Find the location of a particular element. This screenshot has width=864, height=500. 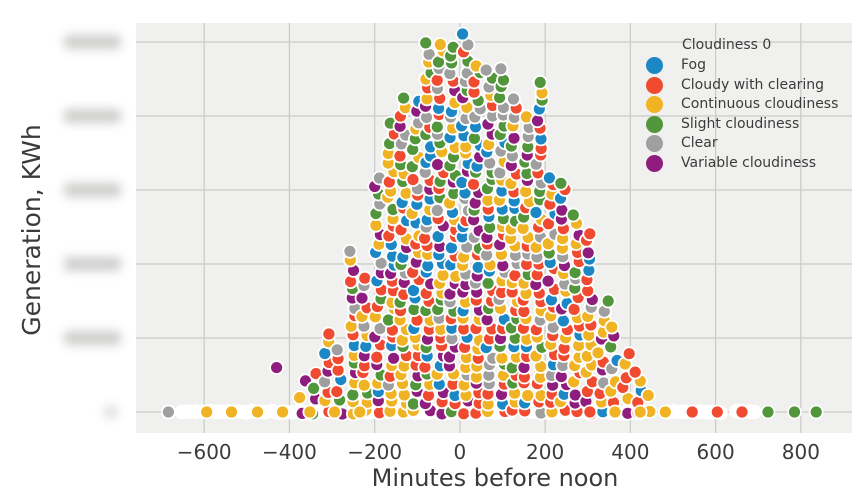

x-tick-label: 200 is located at coordinates (545, 452).